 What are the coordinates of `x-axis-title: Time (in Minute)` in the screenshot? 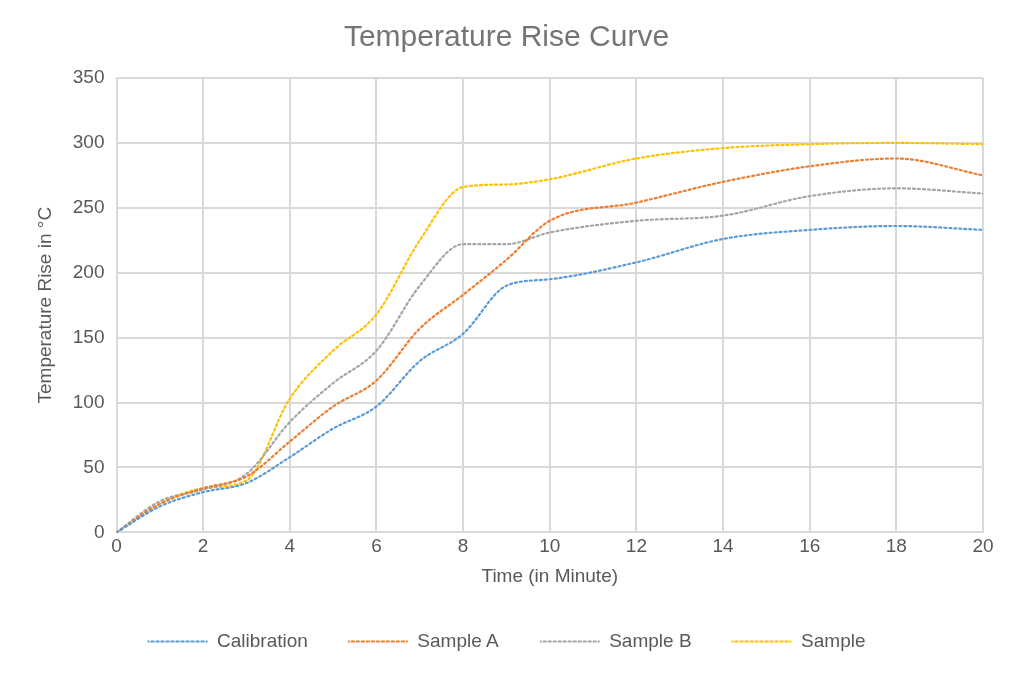 It's located at (550, 575).